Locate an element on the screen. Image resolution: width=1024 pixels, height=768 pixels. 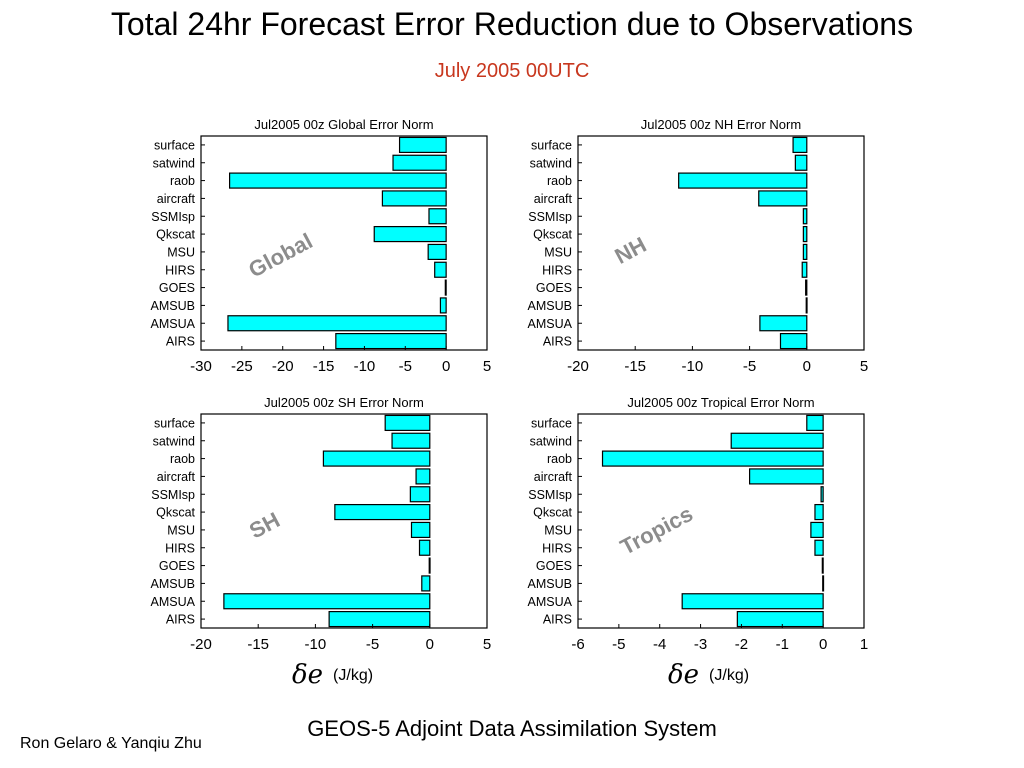
x-tick-label: -2 is located at coordinates (741, 644).